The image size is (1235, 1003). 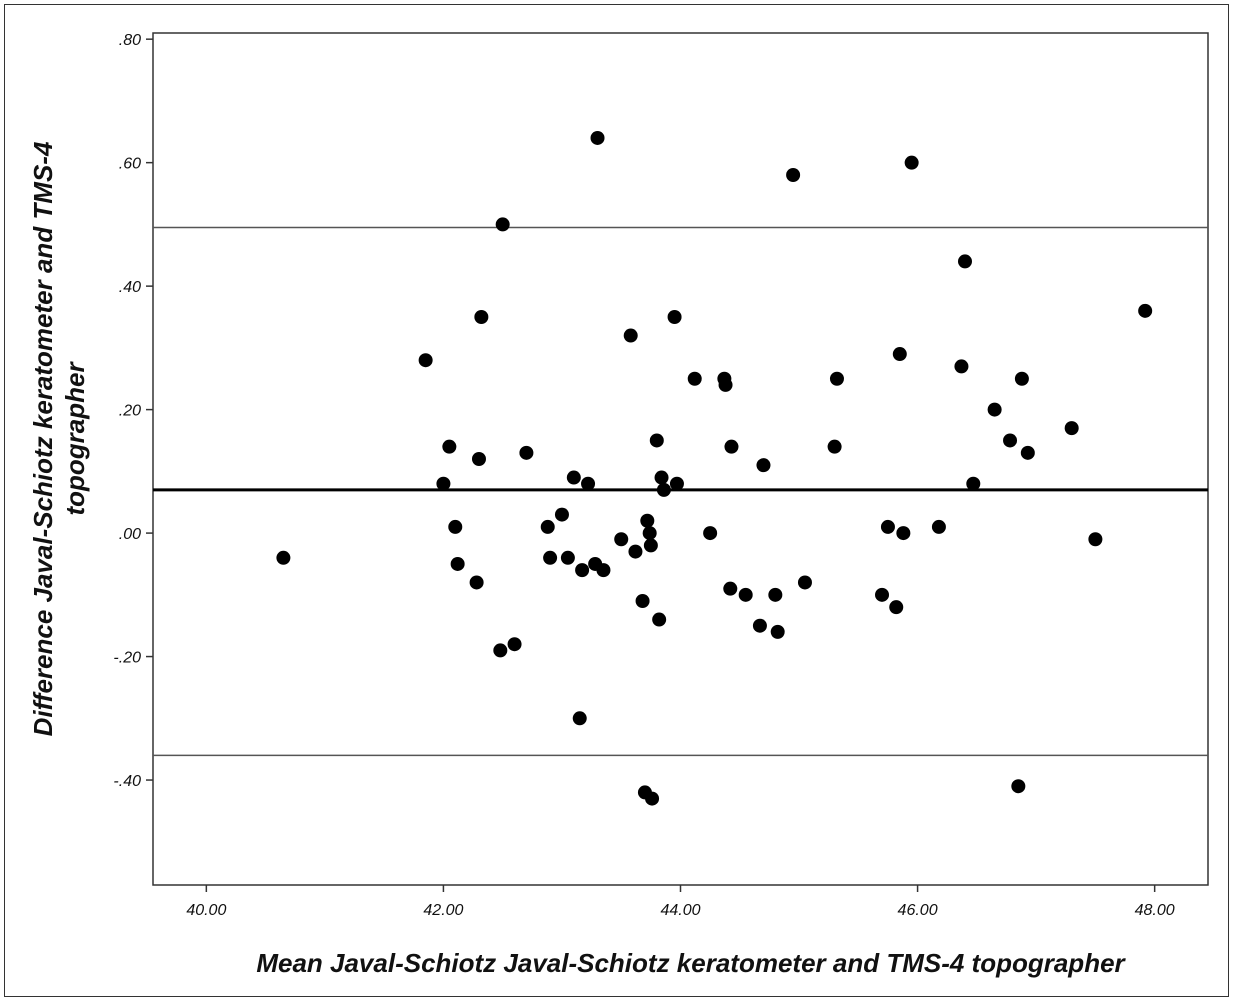 I want to click on y-tick-label: .00, so click(x=130, y=534).